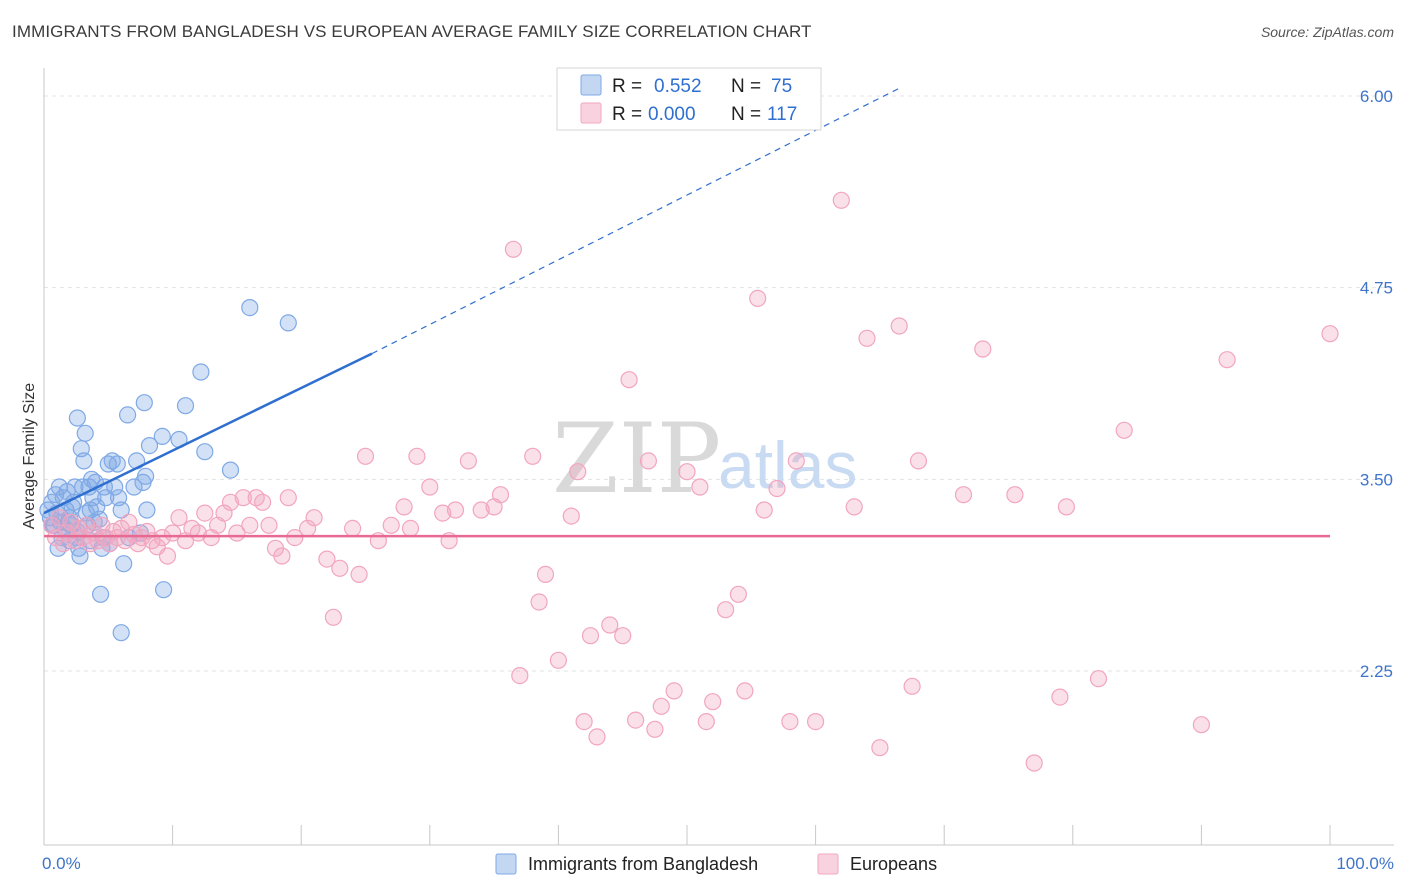  Describe the element at coordinates (1376, 479) in the screenshot. I see `y-tick-label: 3.50` at that location.